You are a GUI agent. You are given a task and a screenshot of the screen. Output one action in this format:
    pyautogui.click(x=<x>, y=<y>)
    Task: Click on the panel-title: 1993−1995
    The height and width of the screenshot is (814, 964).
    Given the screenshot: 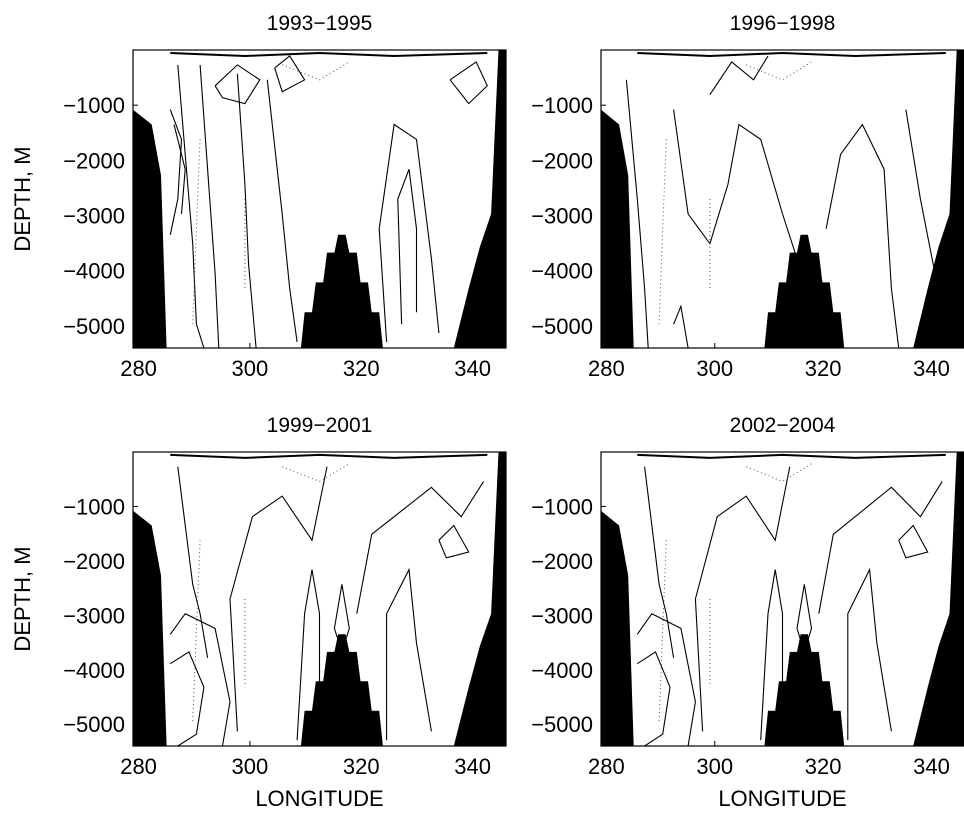 What is the action you would take?
    pyautogui.click(x=320, y=23)
    